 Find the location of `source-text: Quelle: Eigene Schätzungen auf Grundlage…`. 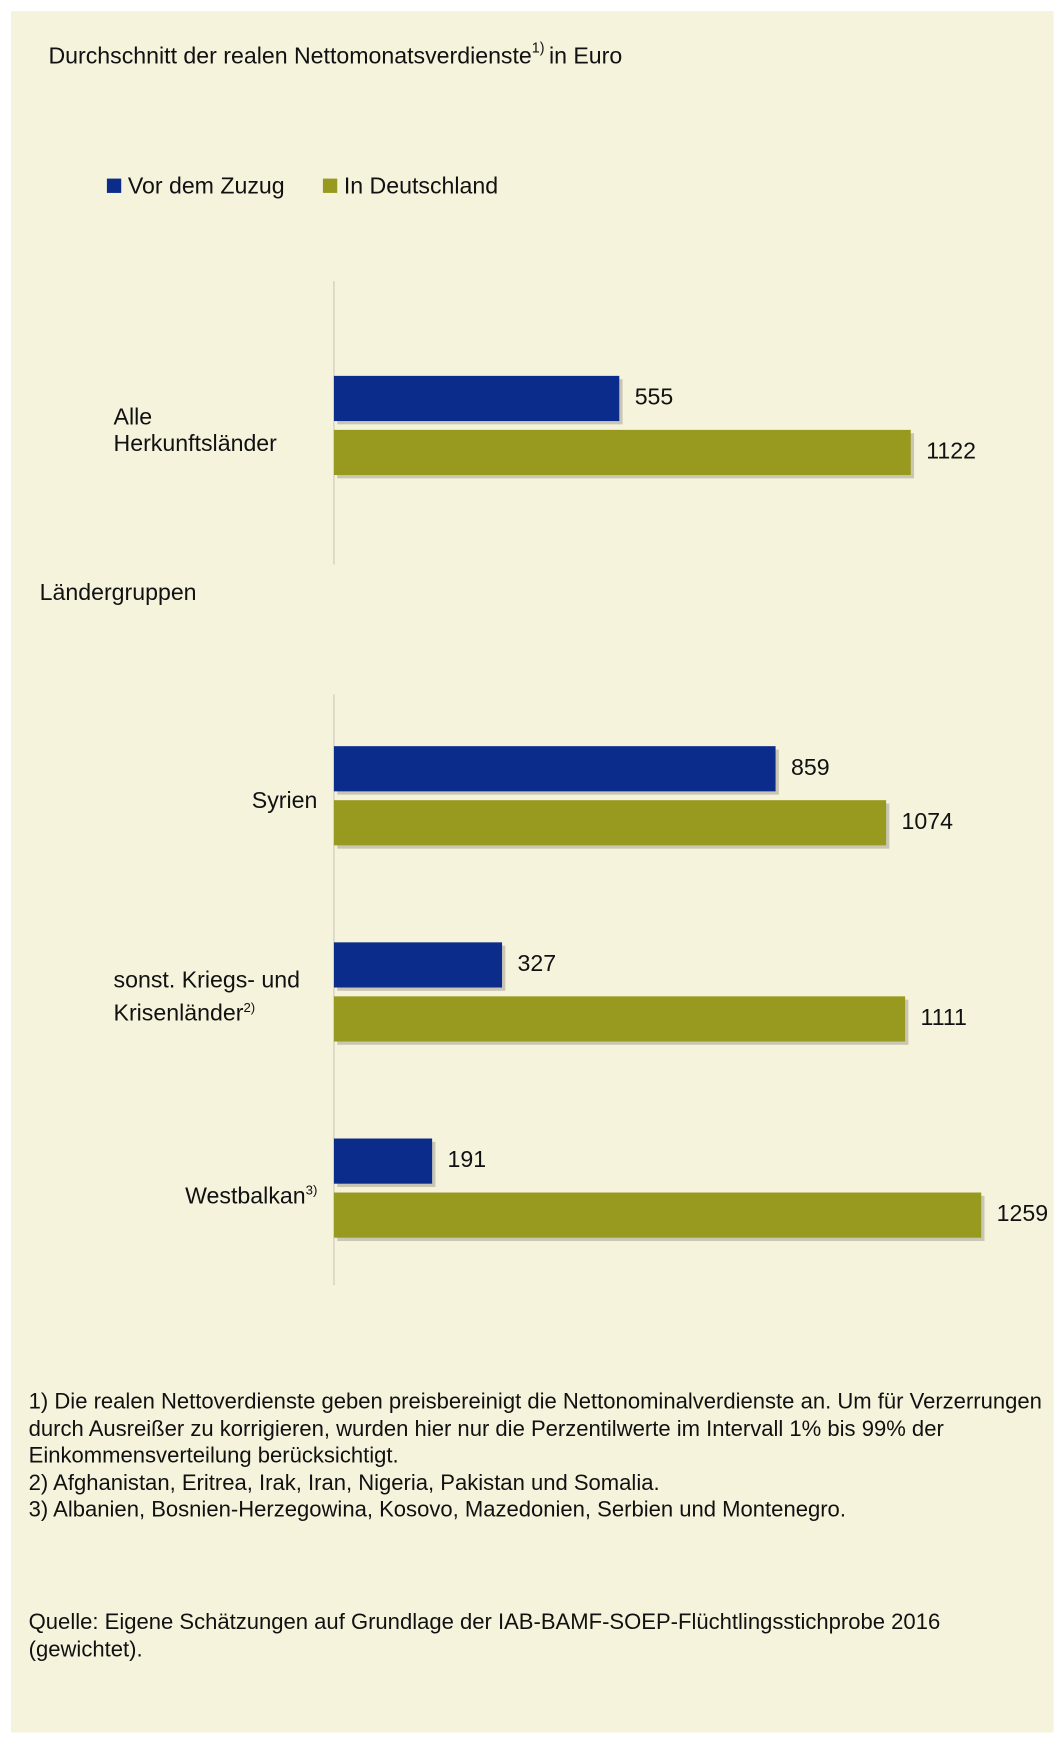

source-text: Quelle: Eigene Schätzungen auf Grundlage… is located at coordinates (484, 1636).